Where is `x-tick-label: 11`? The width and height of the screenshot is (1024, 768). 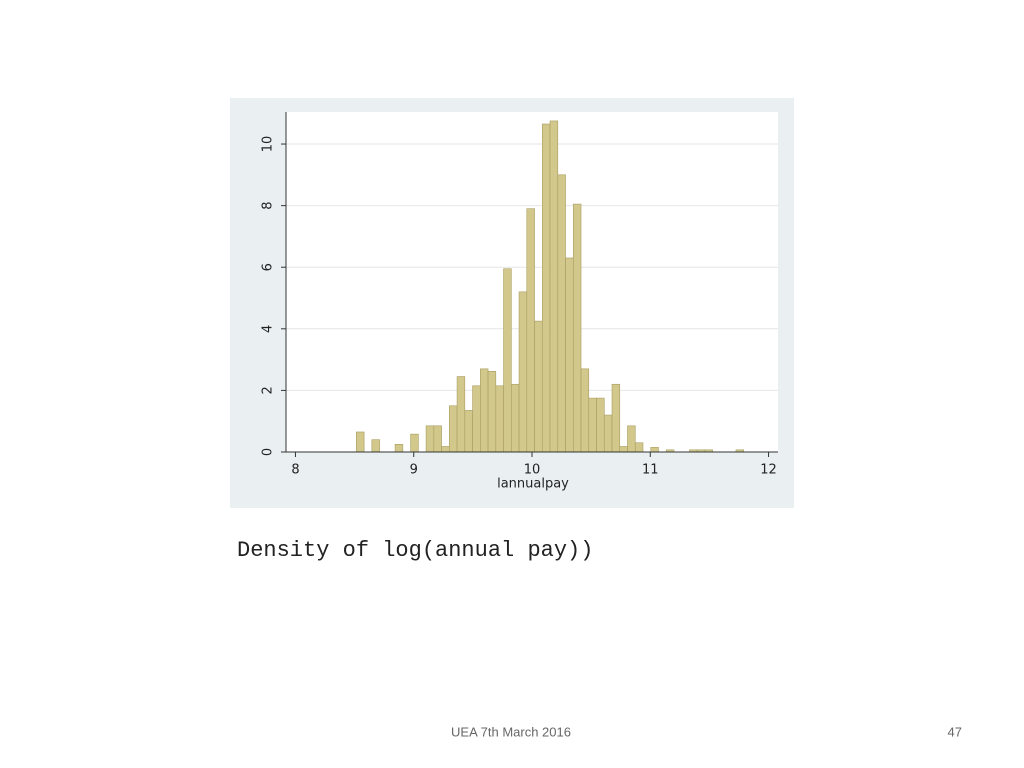 x-tick-label: 11 is located at coordinates (650, 470).